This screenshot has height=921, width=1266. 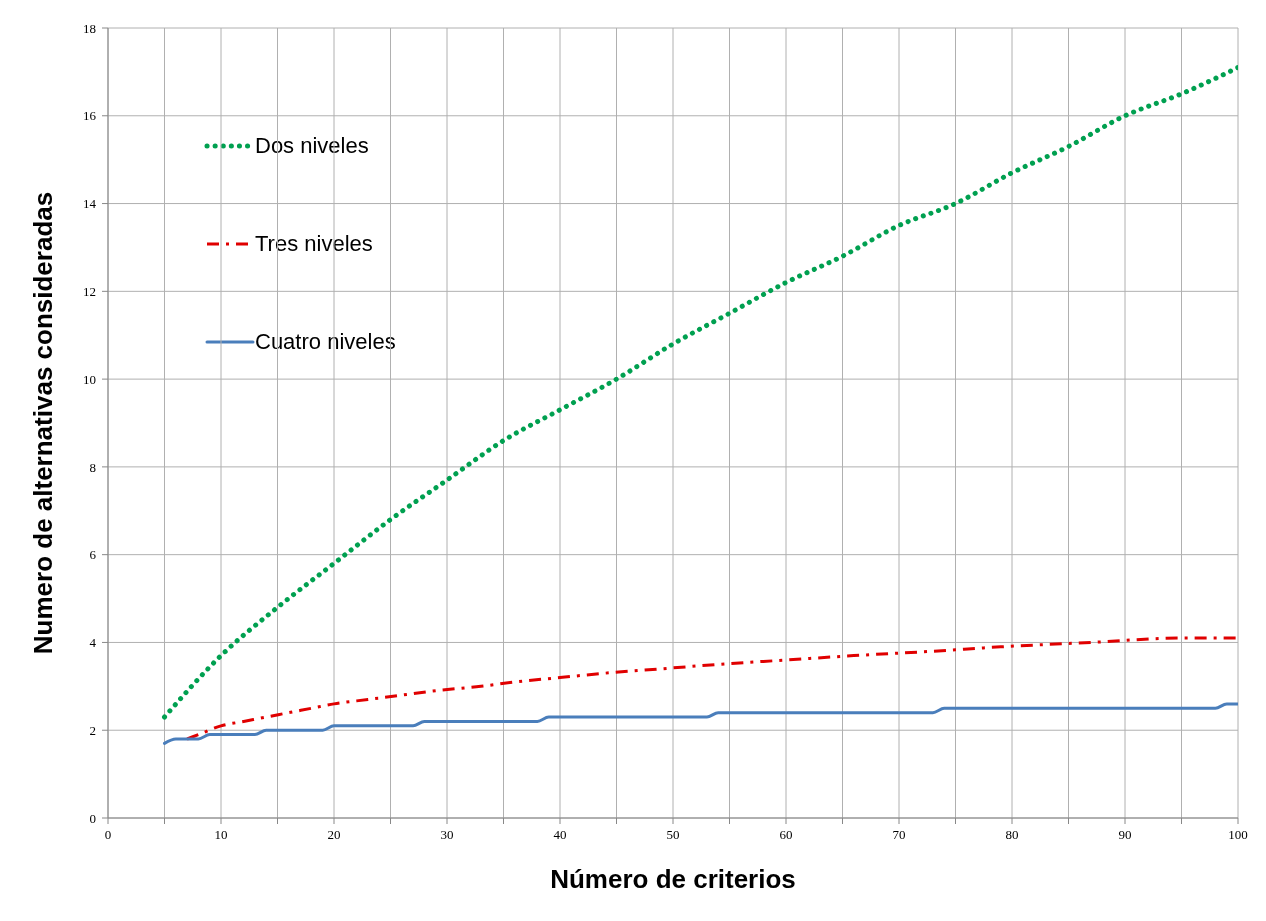 I want to click on y-tick-label: 18, so click(x=89, y=28).